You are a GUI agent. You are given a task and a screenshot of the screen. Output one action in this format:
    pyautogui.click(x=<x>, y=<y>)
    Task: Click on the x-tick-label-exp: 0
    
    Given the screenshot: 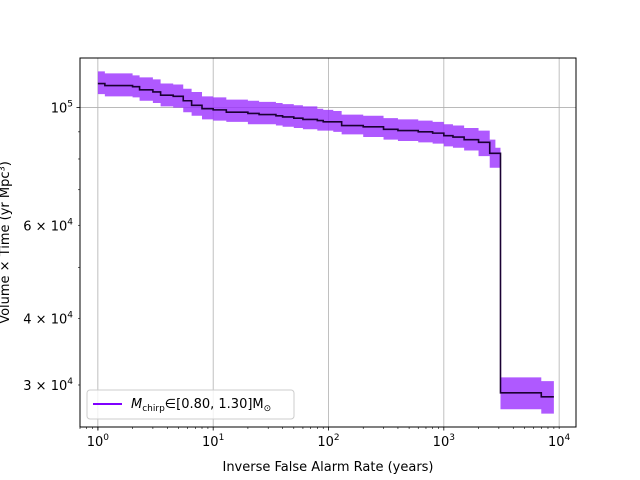 What is the action you would take?
    pyautogui.click(x=106, y=438)
    